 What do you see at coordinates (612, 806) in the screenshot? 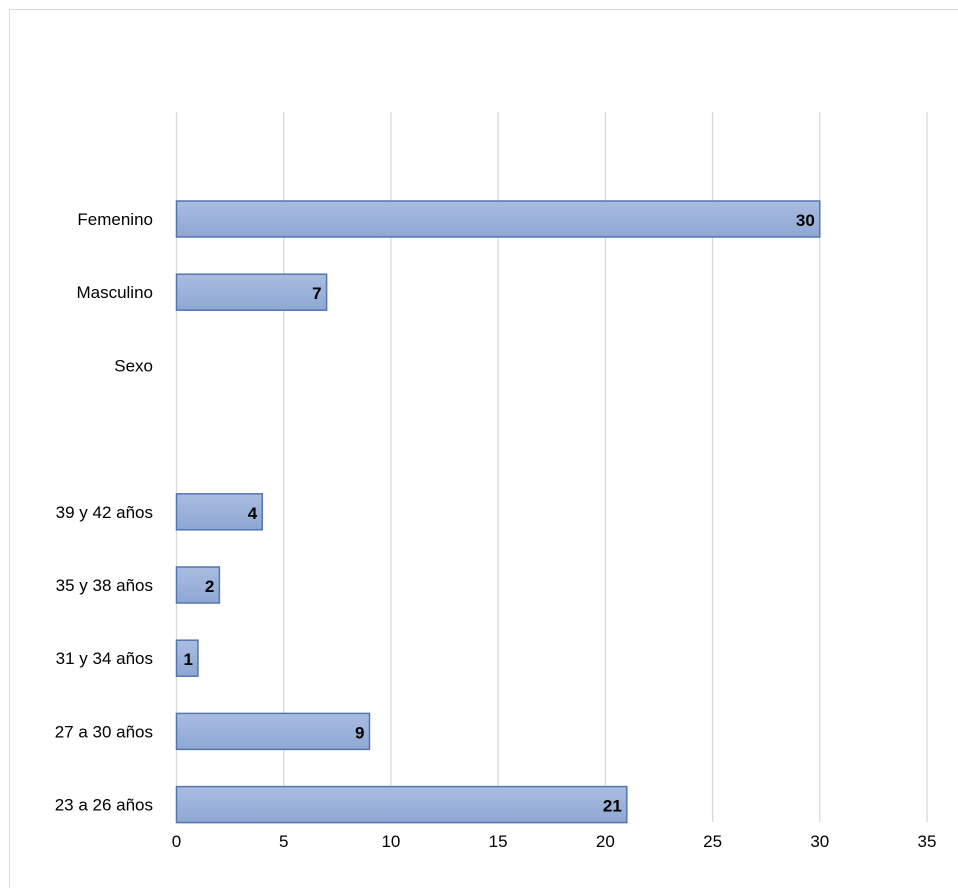
I see `data-label-23-a-26-anos: 21` at bounding box center [612, 806].